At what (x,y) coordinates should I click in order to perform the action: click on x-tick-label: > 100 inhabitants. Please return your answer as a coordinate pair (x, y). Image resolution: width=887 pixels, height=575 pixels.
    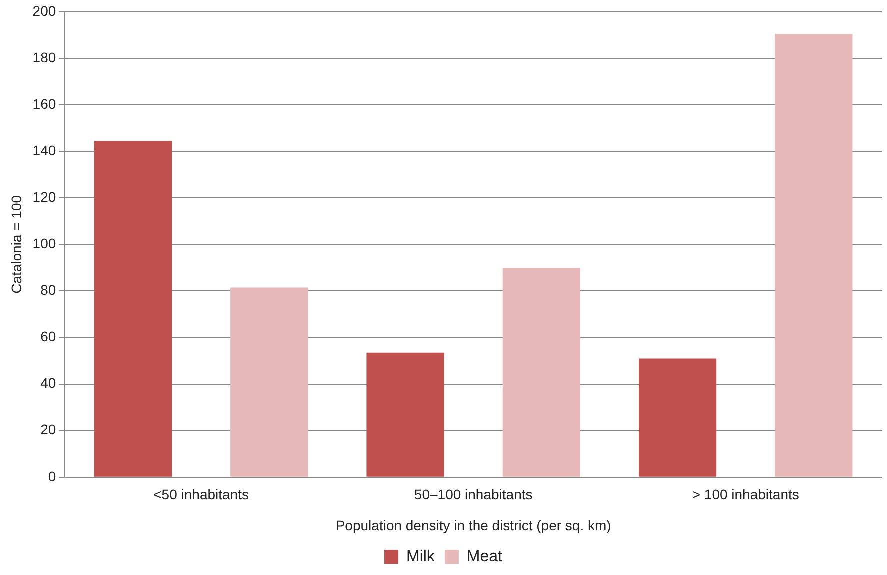
    Looking at the image, I should click on (746, 494).